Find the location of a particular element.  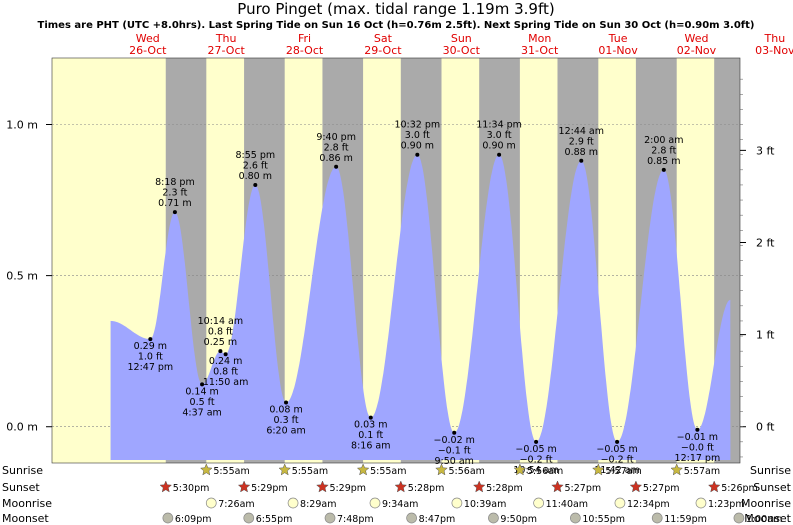

tide-time-label: 12:44 am is located at coordinates (581, 131).